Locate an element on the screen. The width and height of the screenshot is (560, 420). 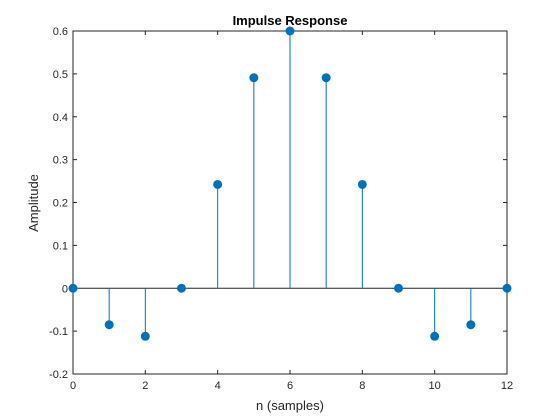
x-axis-label: n (samples) is located at coordinates (290, 405).